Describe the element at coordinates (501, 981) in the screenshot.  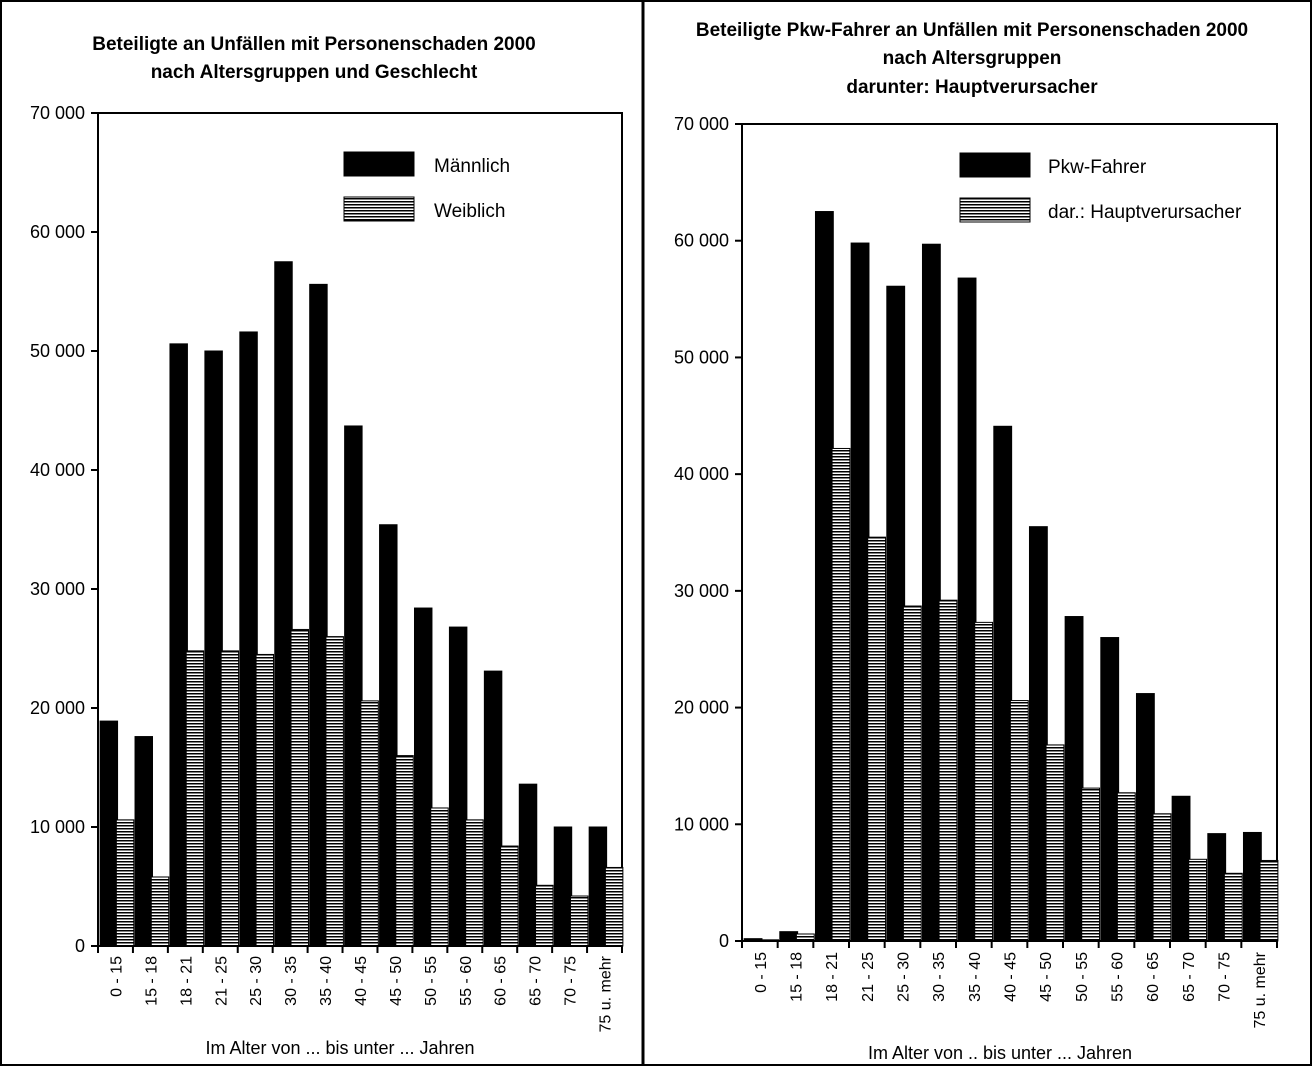
I see `x-tick-label: 60 - 65` at that location.